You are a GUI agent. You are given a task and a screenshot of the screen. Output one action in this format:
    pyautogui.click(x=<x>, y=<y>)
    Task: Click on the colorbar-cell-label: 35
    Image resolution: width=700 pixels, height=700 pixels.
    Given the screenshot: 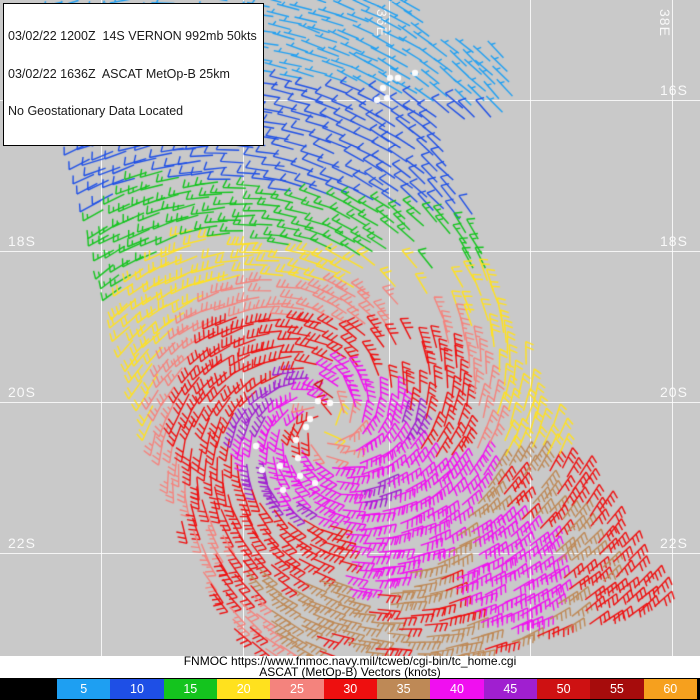 What is the action you would take?
    pyautogui.click(x=403, y=689)
    